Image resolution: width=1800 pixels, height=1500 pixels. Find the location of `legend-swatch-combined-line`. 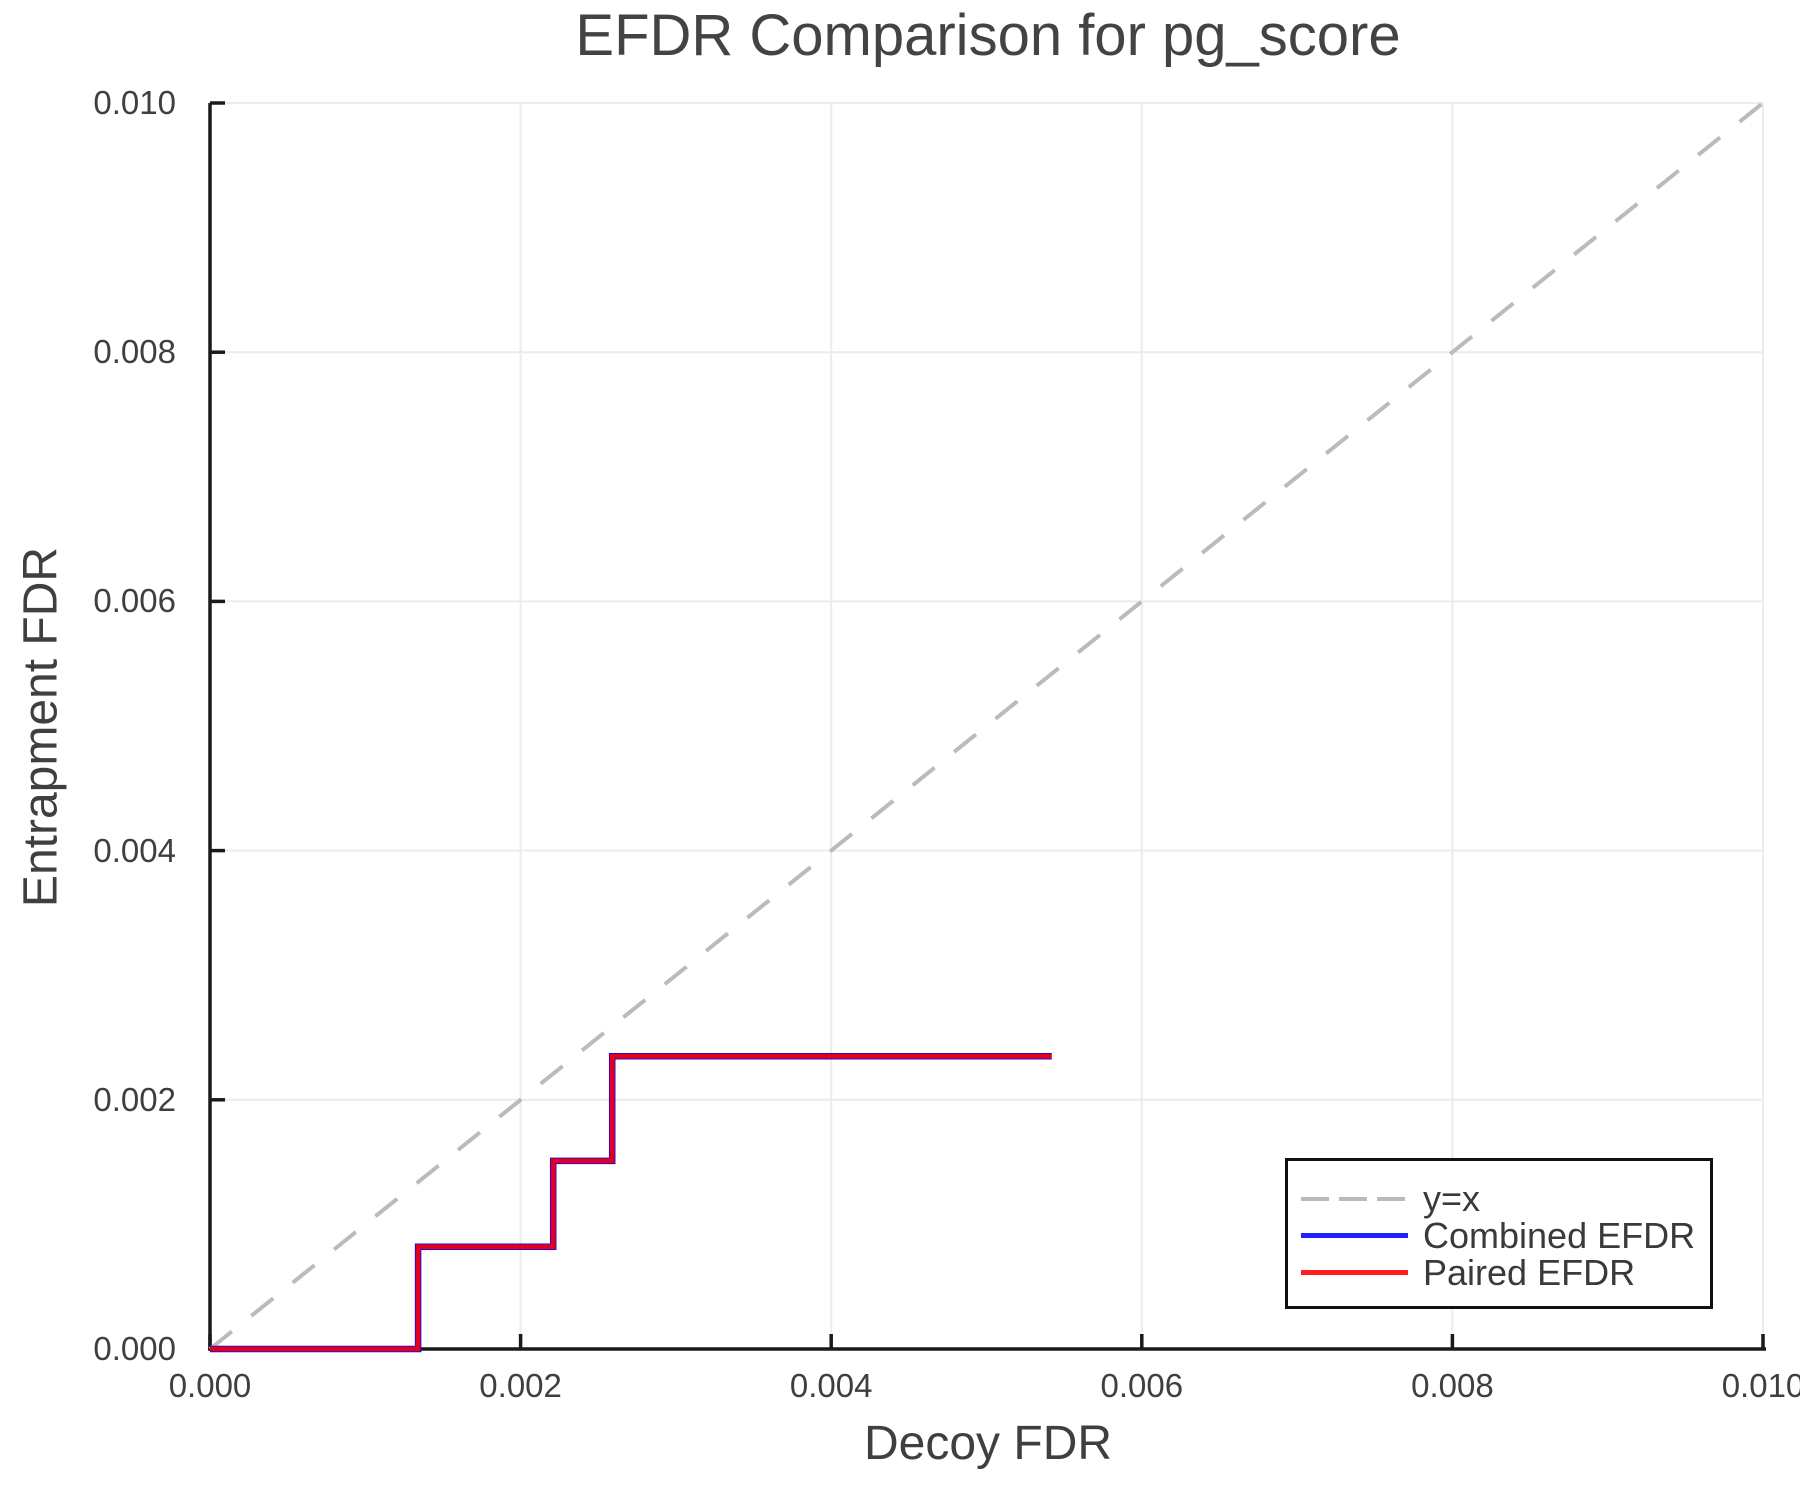

legend-swatch-combined-line is located at coordinates (1354, 1235).